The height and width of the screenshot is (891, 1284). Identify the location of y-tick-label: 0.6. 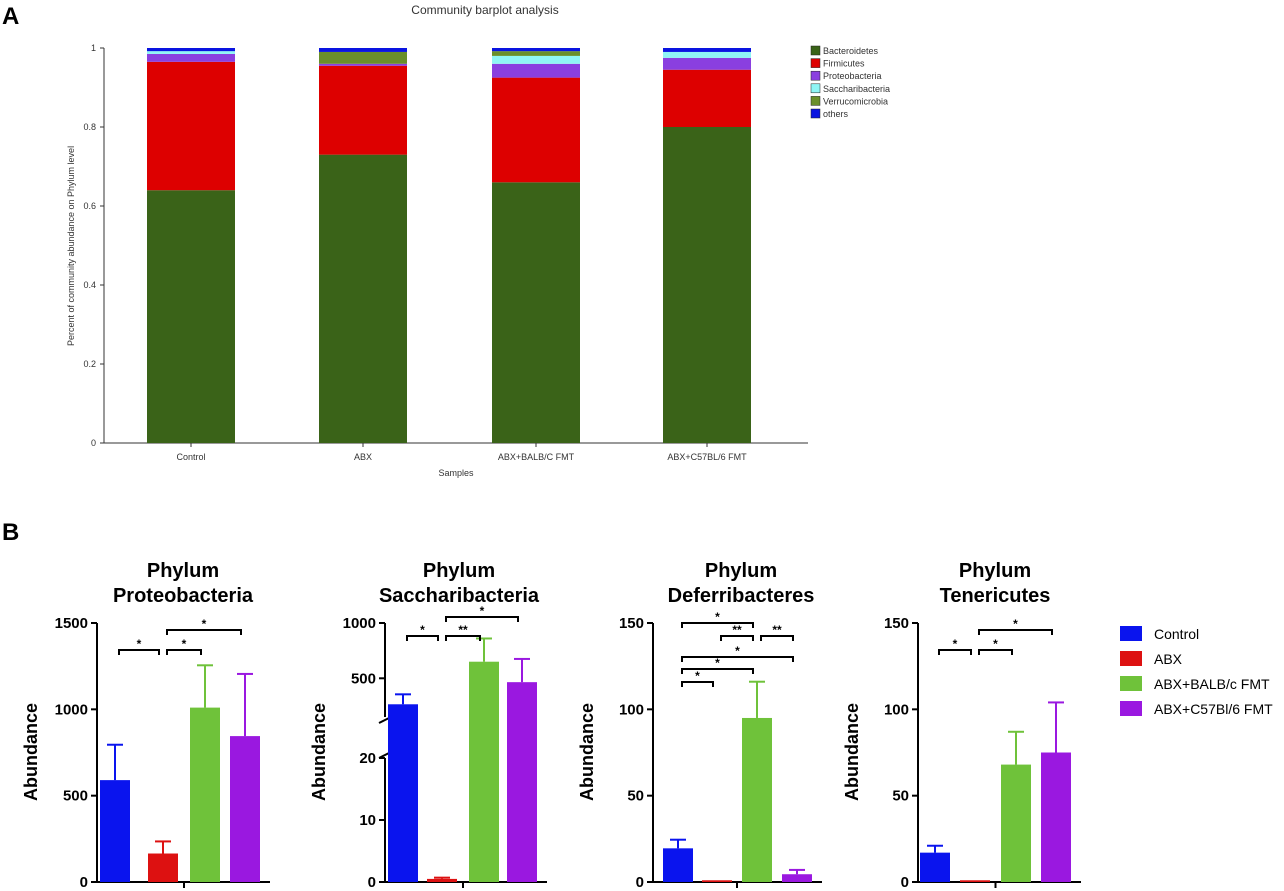
(89, 206).